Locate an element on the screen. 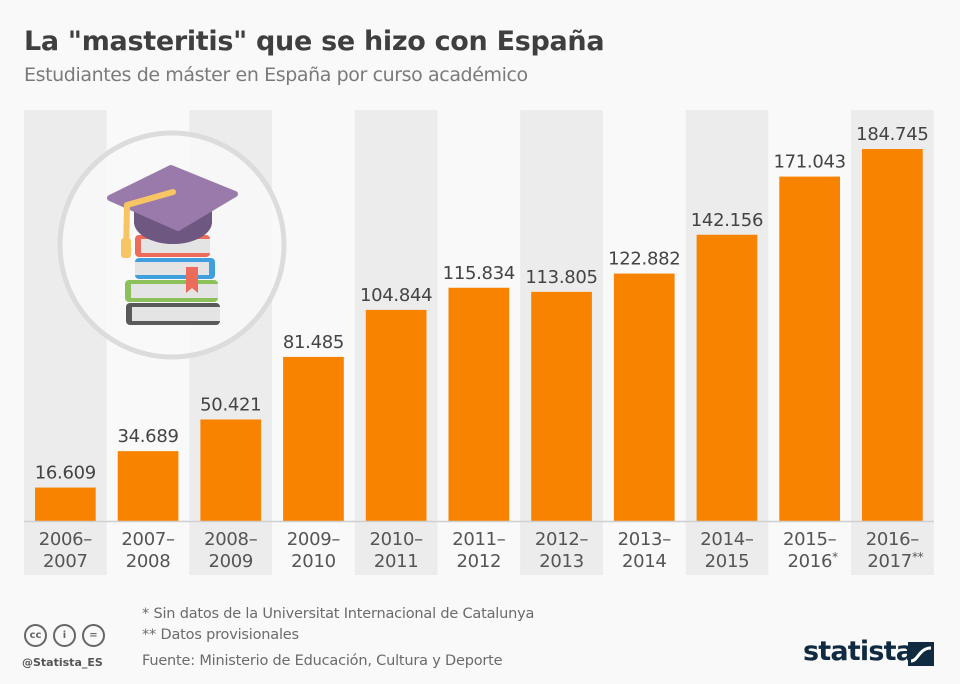 The image size is (960, 684). category-label: 2017** is located at coordinates (895, 561).